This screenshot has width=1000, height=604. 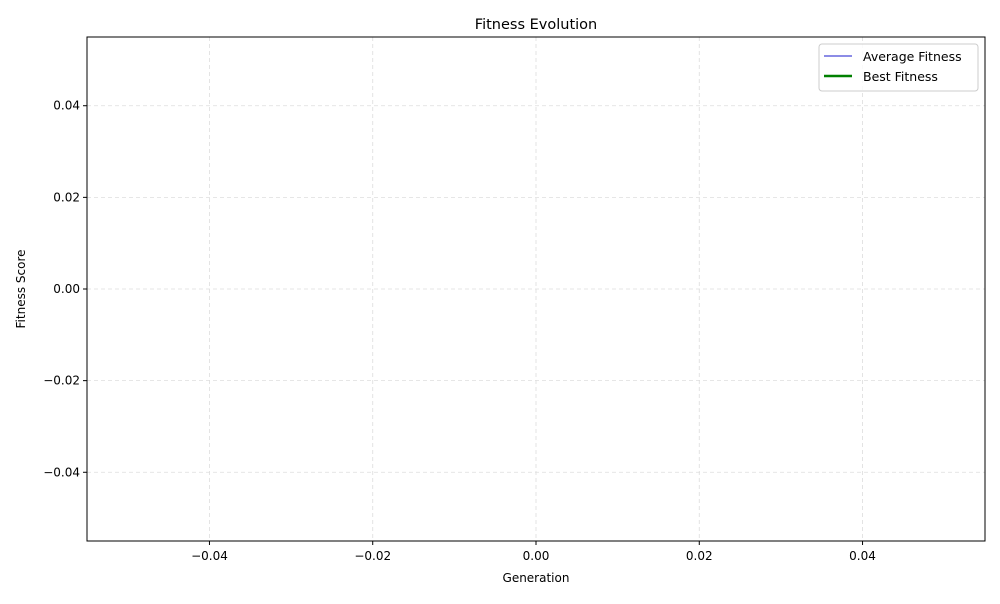 I want to click on y-axis-label: Fitness Score, so click(x=21, y=289).